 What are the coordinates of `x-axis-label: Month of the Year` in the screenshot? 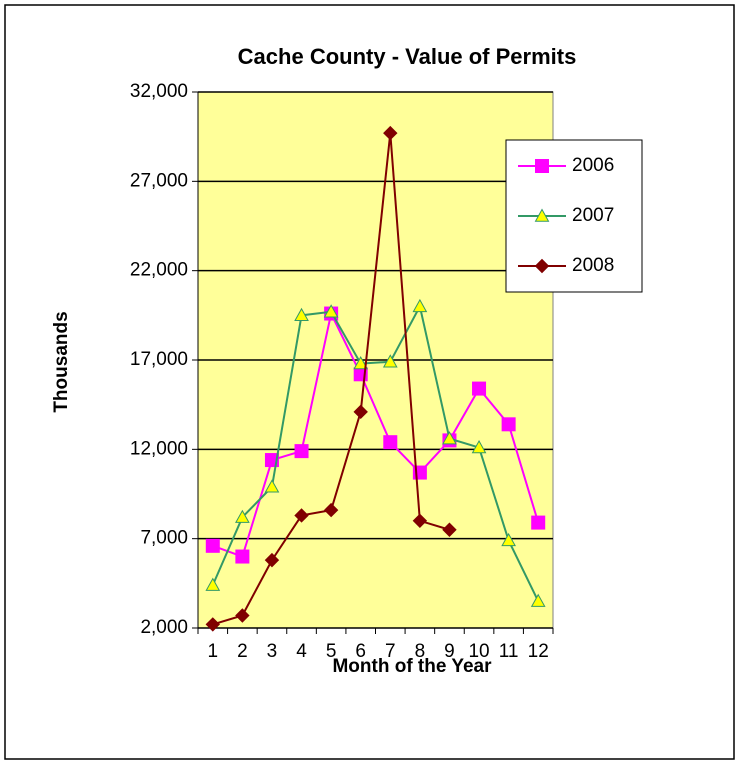 It's located at (412, 666).